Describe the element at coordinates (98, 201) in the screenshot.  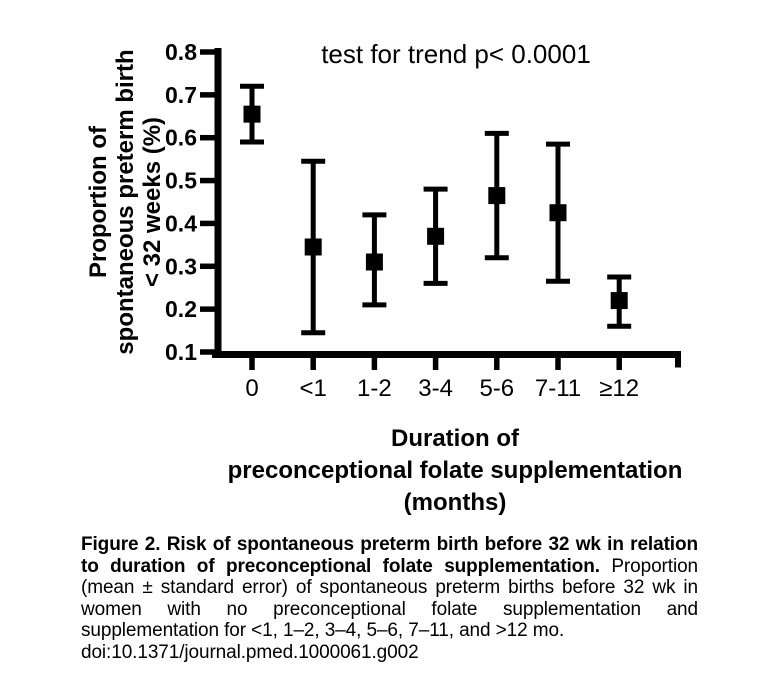
I see `y-axis-title-line-1: Proportion of` at that location.